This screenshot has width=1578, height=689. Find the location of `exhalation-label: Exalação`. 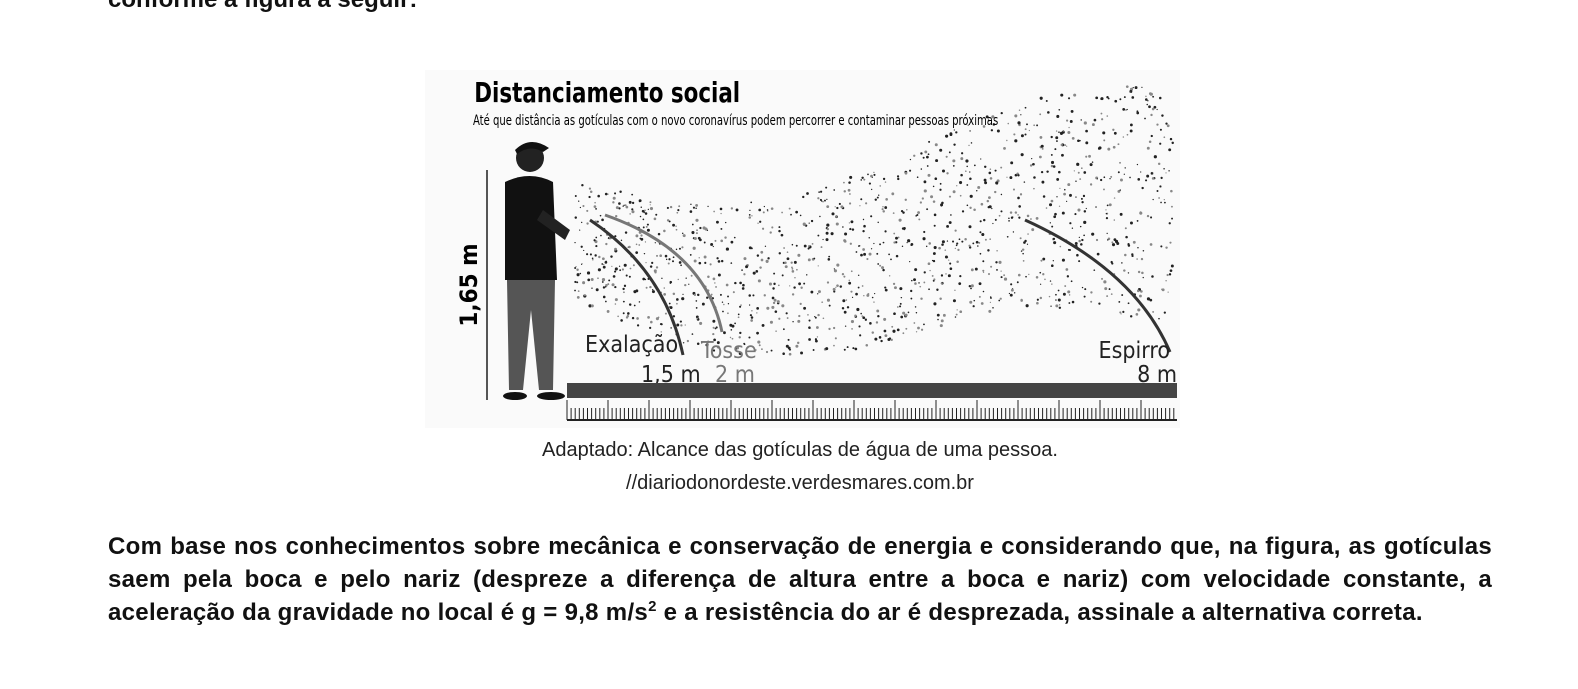

exhalation-label: Exalação is located at coordinates (631, 345).